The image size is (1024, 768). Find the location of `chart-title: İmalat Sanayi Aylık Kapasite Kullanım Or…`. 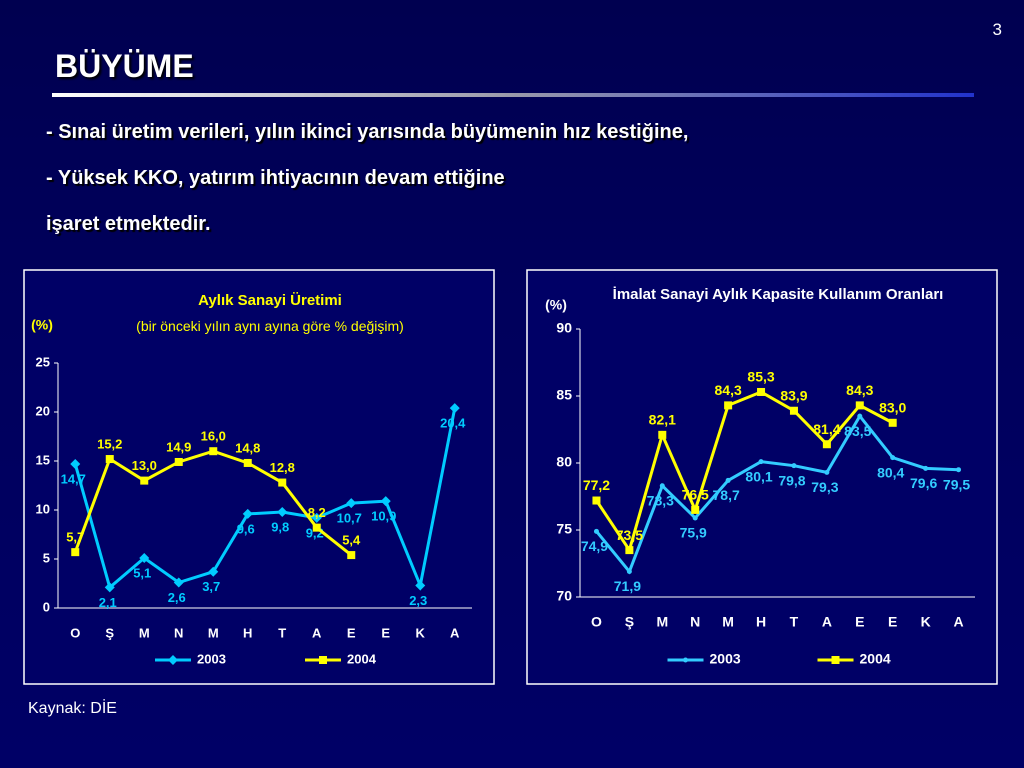

chart-title: İmalat Sanayi Aylık Kapasite Kullanım Or… is located at coordinates (778, 294).